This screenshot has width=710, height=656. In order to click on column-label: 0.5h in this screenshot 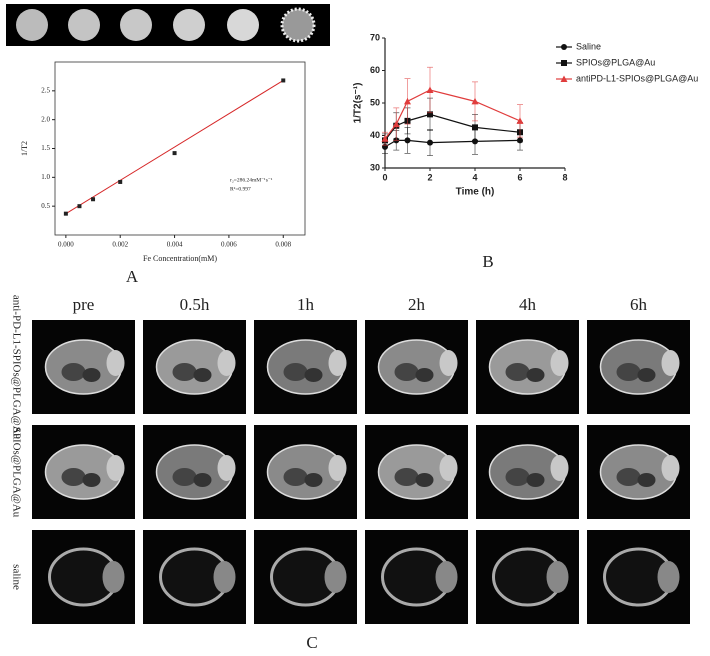, I will do `click(195, 304)`.